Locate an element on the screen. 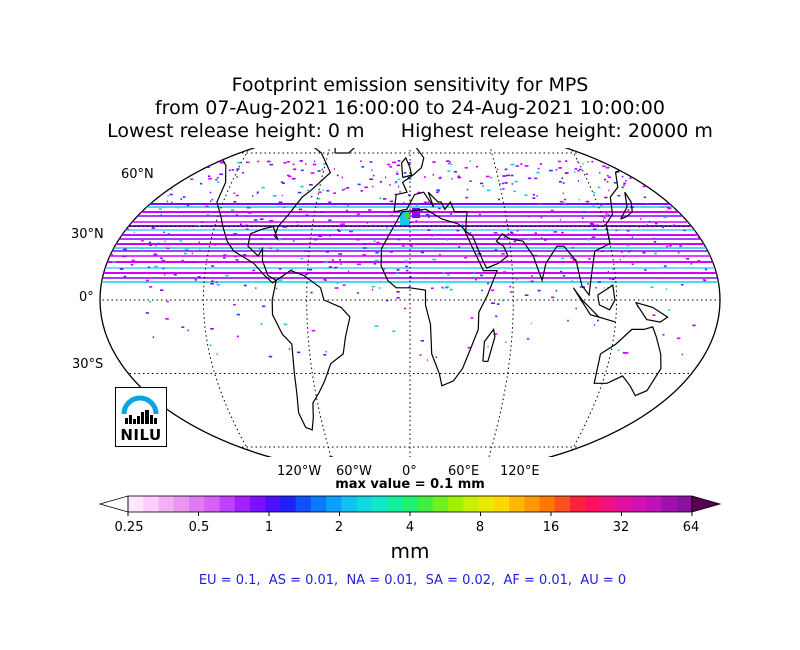  lat-label-30s: 30°S is located at coordinates (88, 364).